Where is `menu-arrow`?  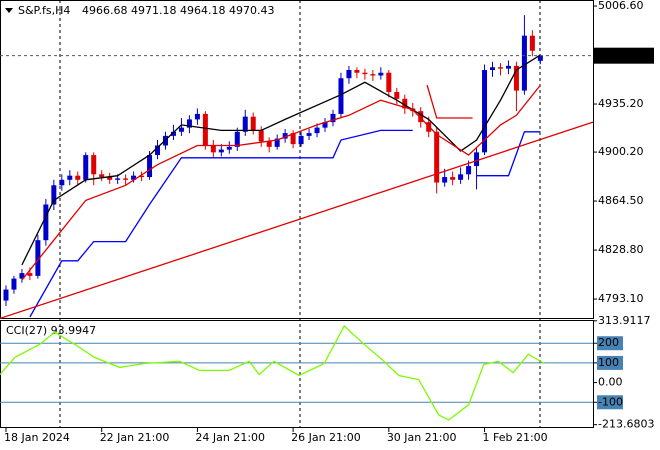
menu-arrow is located at coordinates (9, 10).